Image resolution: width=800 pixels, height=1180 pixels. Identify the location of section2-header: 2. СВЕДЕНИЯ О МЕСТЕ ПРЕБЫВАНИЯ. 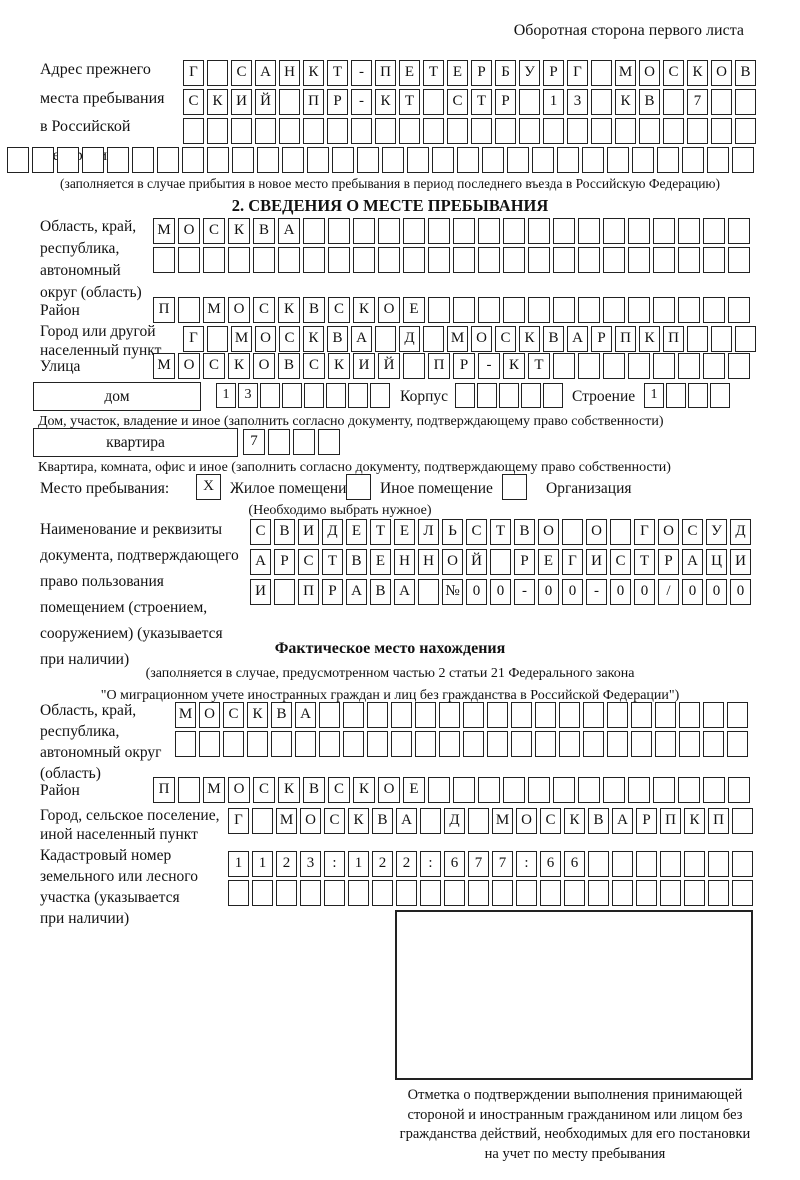
(390, 205).